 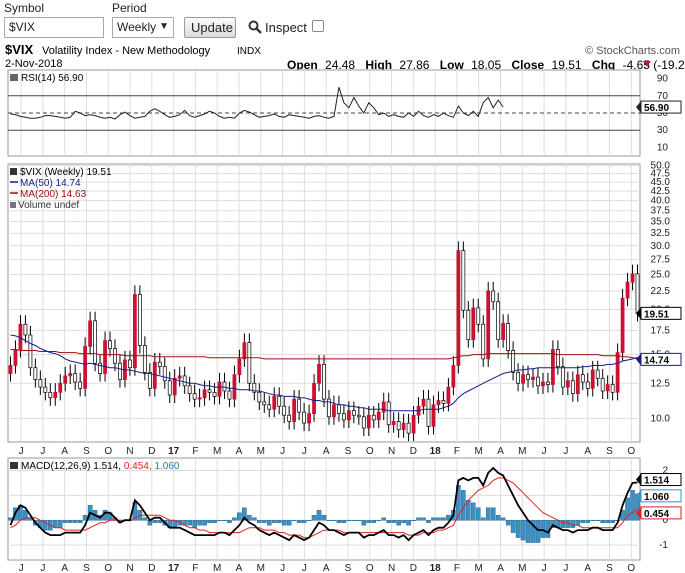 I want to click on x-label: O, so click(x=108, y=451).